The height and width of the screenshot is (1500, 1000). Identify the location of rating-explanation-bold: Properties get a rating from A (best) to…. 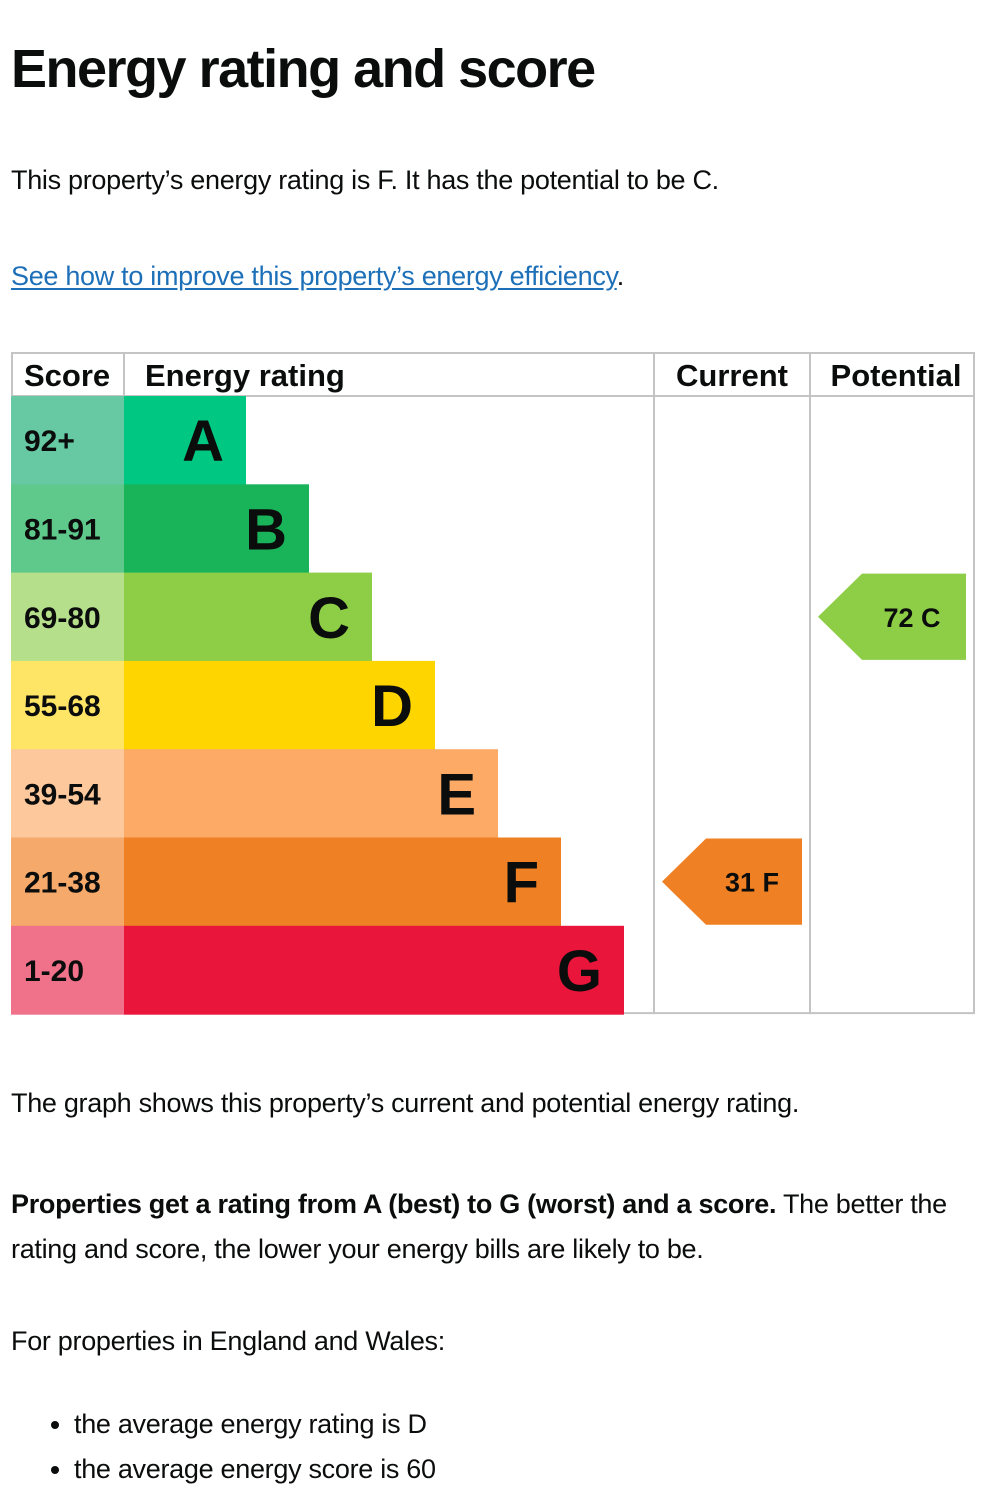
(394, 1204).